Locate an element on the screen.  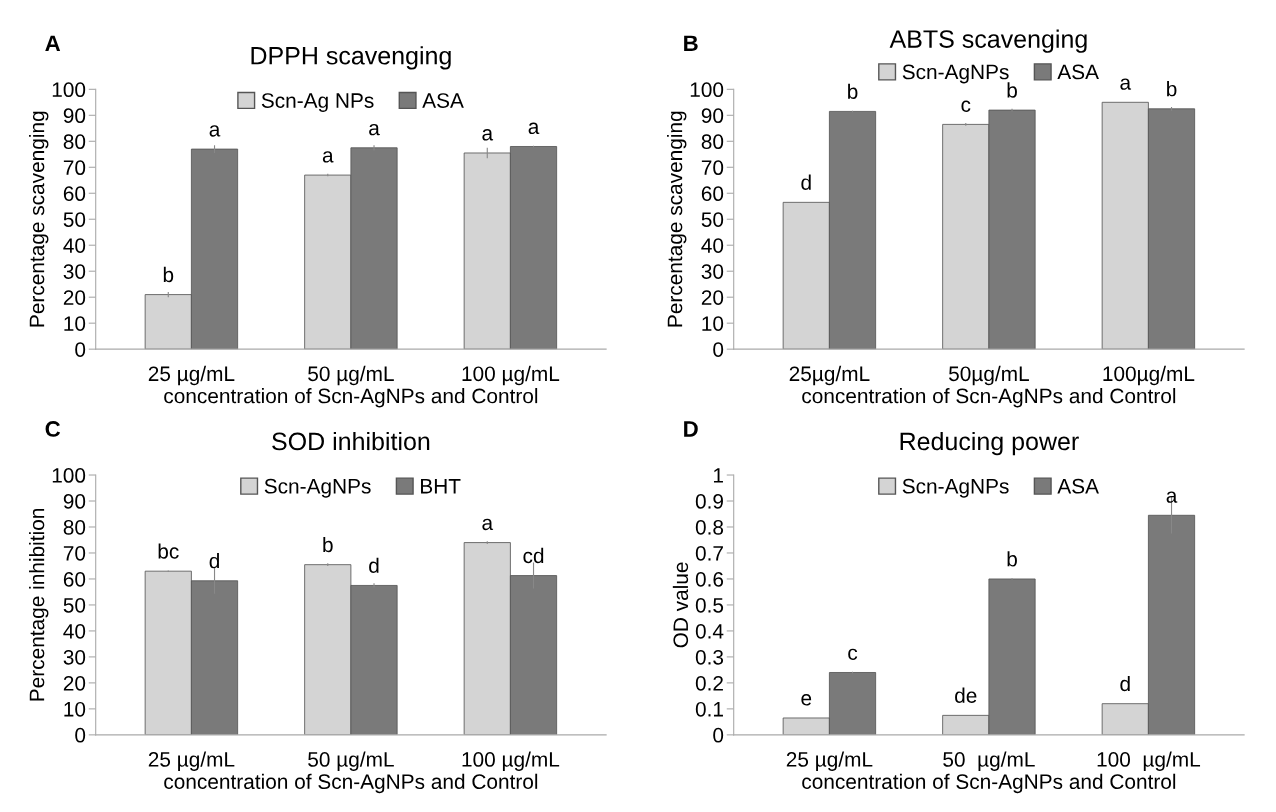
chart-title: Reducing power is located at coordinates (989, 443).